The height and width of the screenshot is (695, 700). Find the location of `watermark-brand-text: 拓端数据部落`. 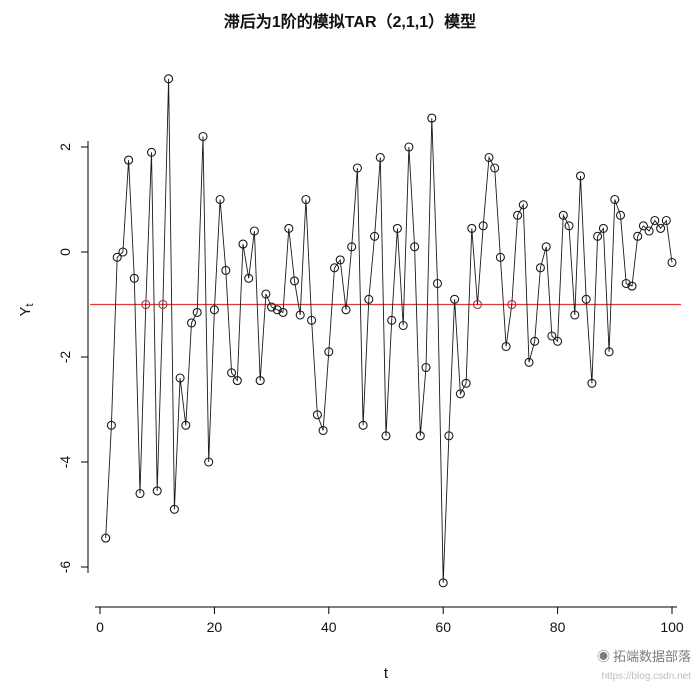

watermark-brand-text: 拓端数据部落 is located at coordinates (652, 656).